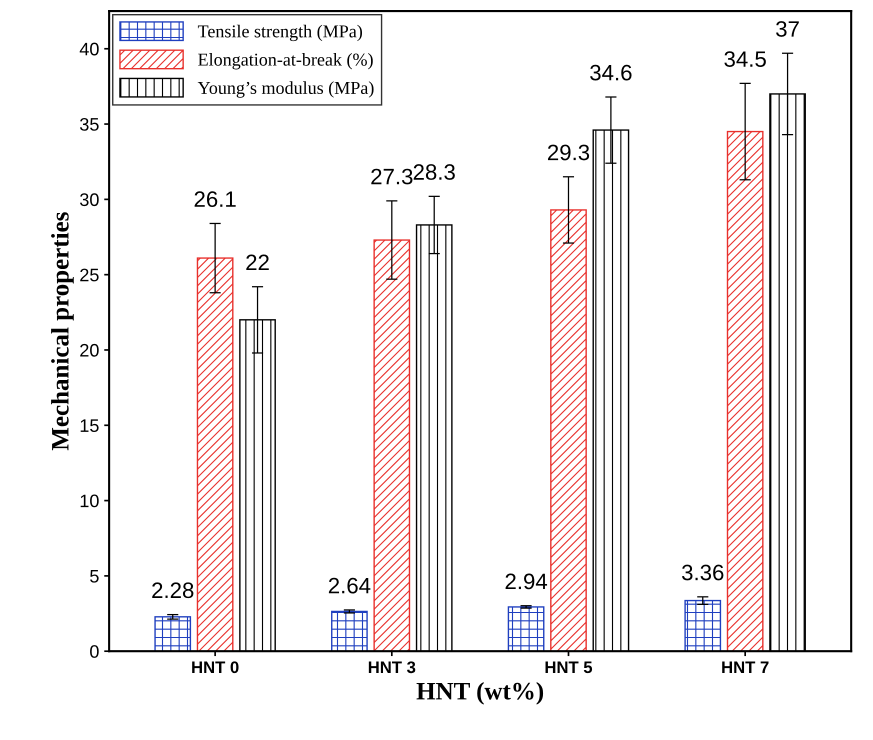  I want to click on y-tick-label: 20, so click(89, 350).